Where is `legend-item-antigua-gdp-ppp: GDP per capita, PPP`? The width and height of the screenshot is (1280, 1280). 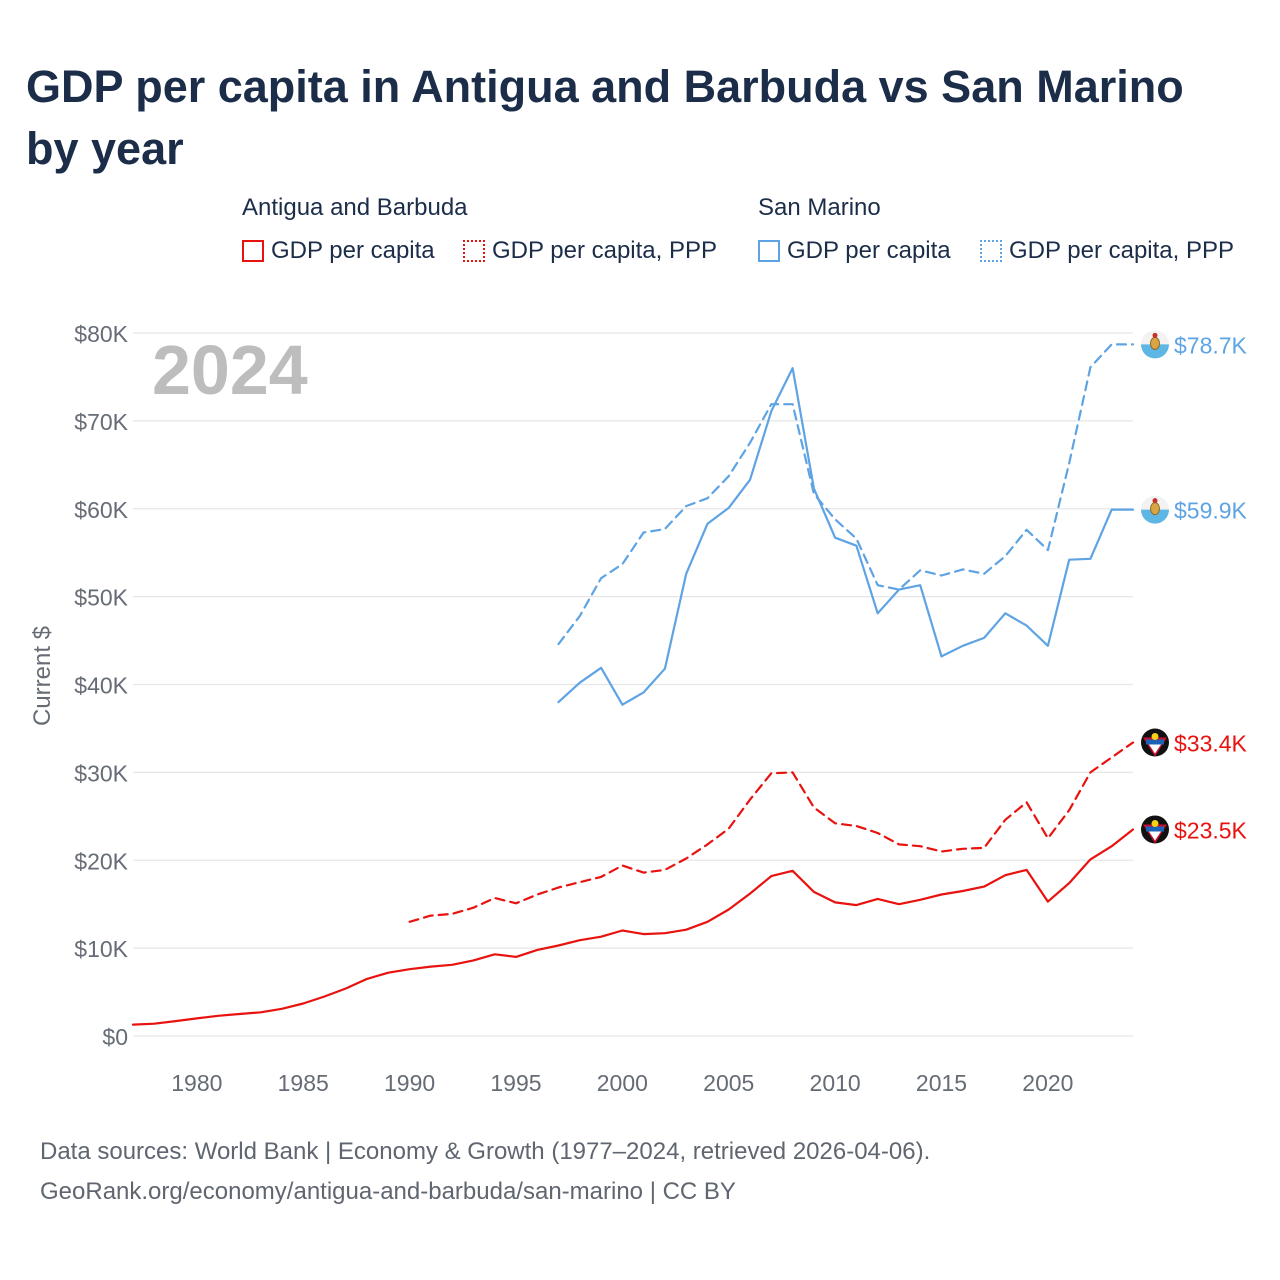 legend-item-antigua-gdp-ppp: GDP per capita, PPP is located at coordinates (590, 251).